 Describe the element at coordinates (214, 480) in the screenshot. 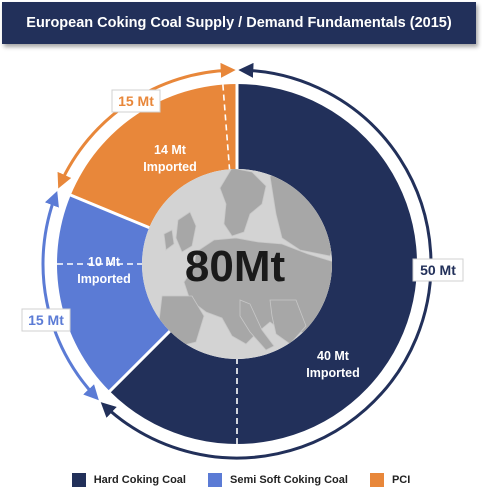

I see `legend-swatch-semi` at that location.